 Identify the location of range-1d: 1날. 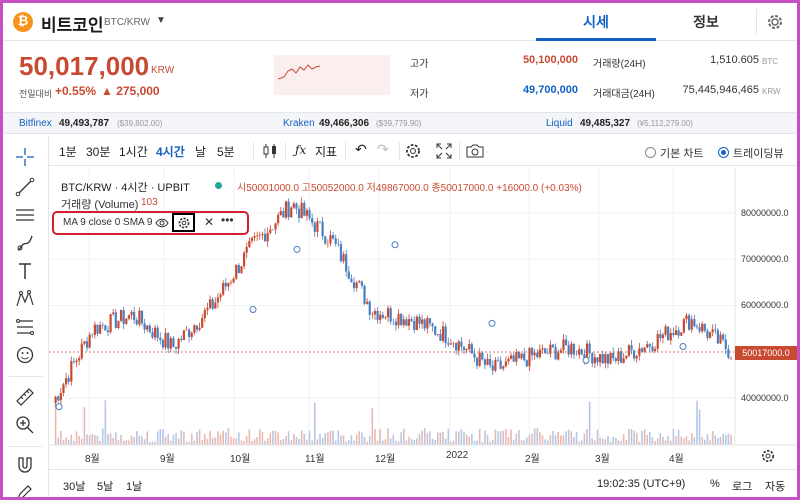
(134, 487).